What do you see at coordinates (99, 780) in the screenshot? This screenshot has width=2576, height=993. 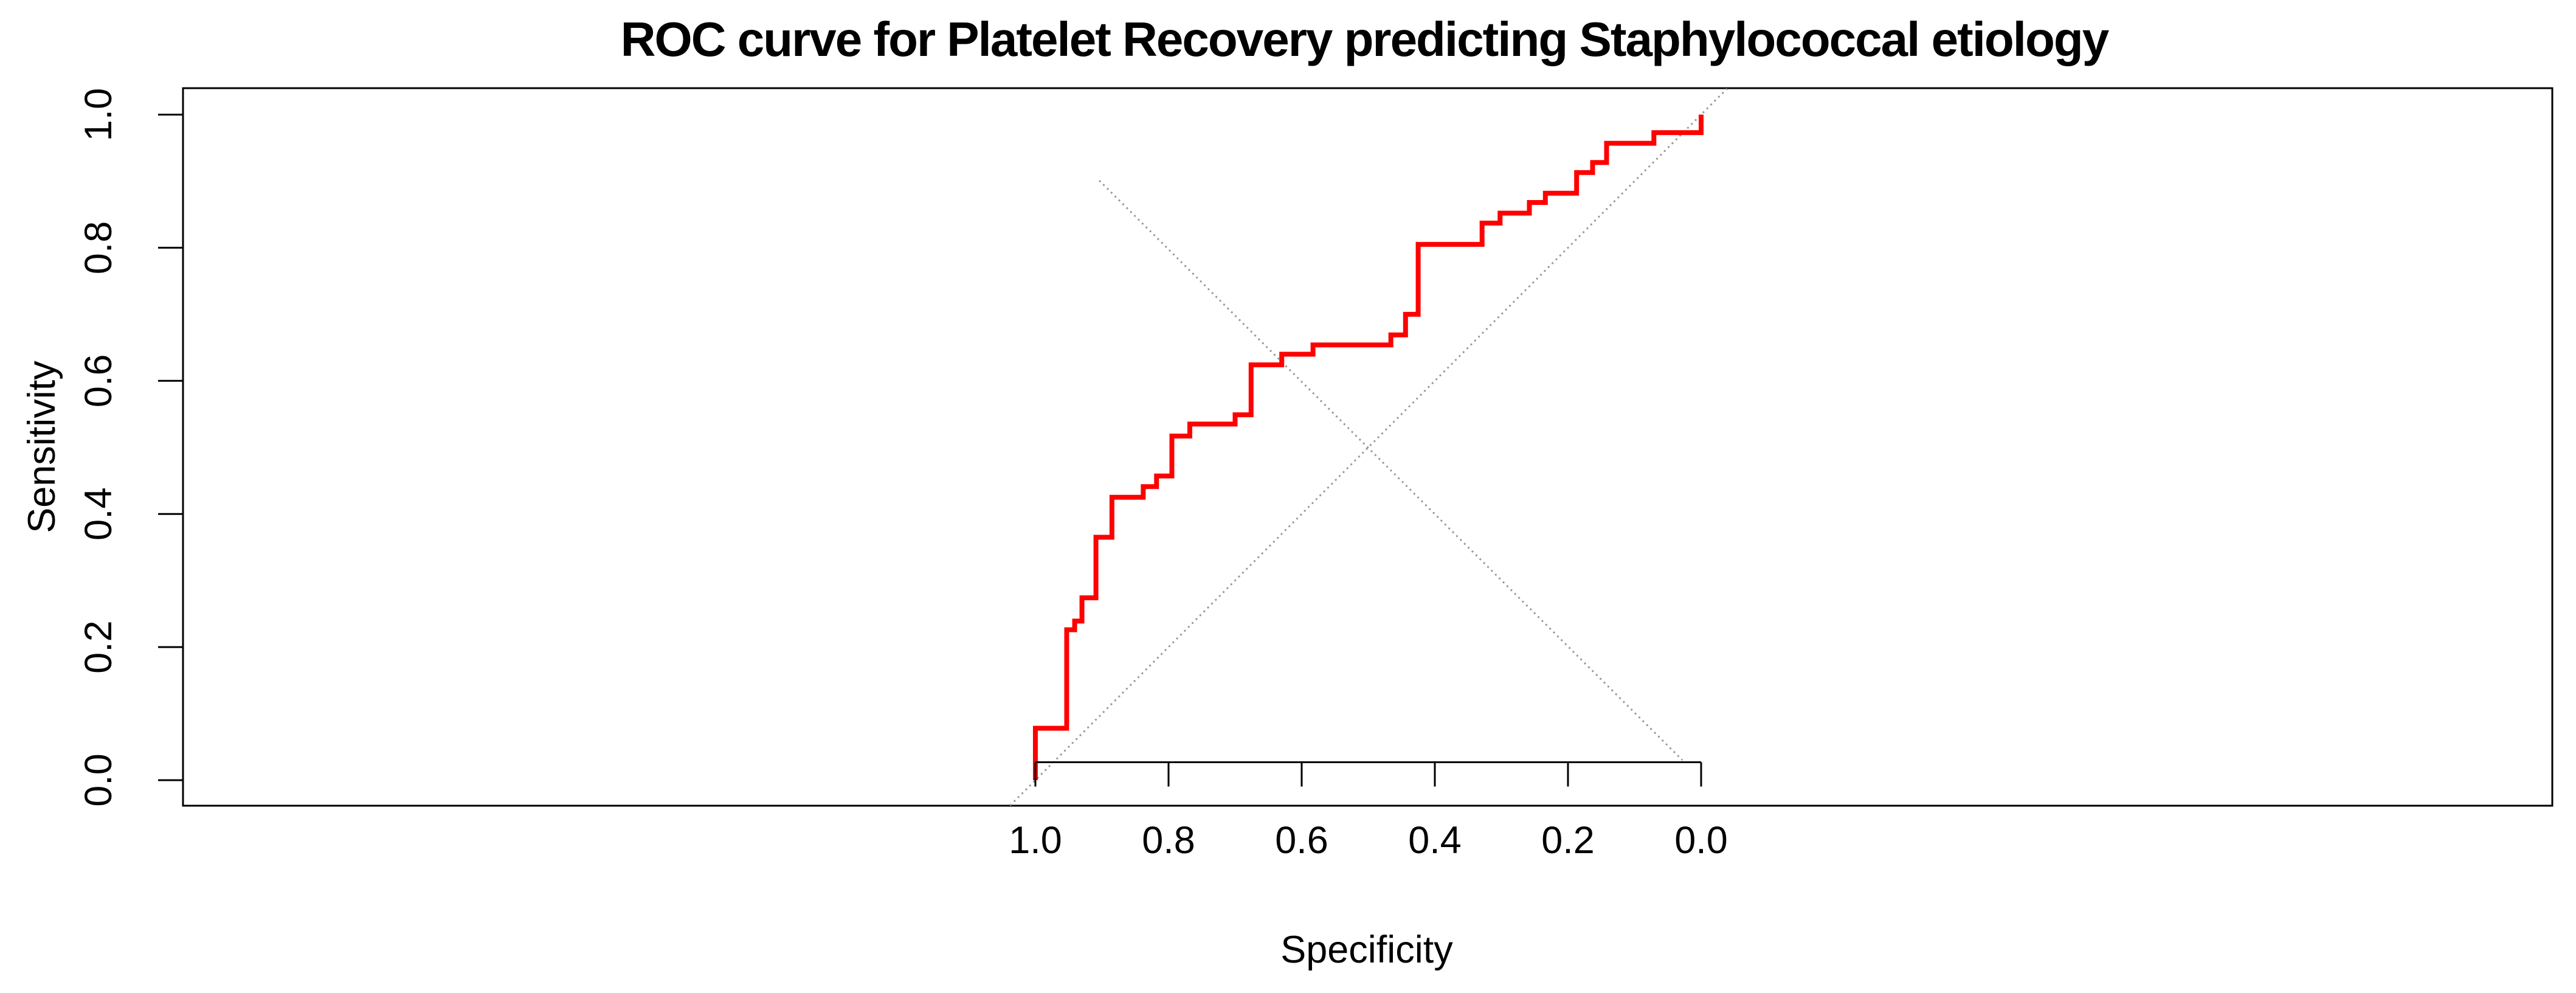 I see `y-axis-tick-label: 0.0` at bounding box center [99, 780].